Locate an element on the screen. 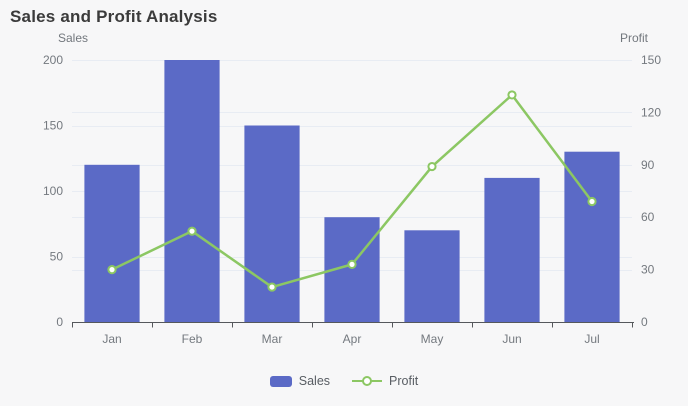 Image resolution: width=688 pixels, height=406 pixels. category-label-feb: Feb is located at coordinates (192, 339).